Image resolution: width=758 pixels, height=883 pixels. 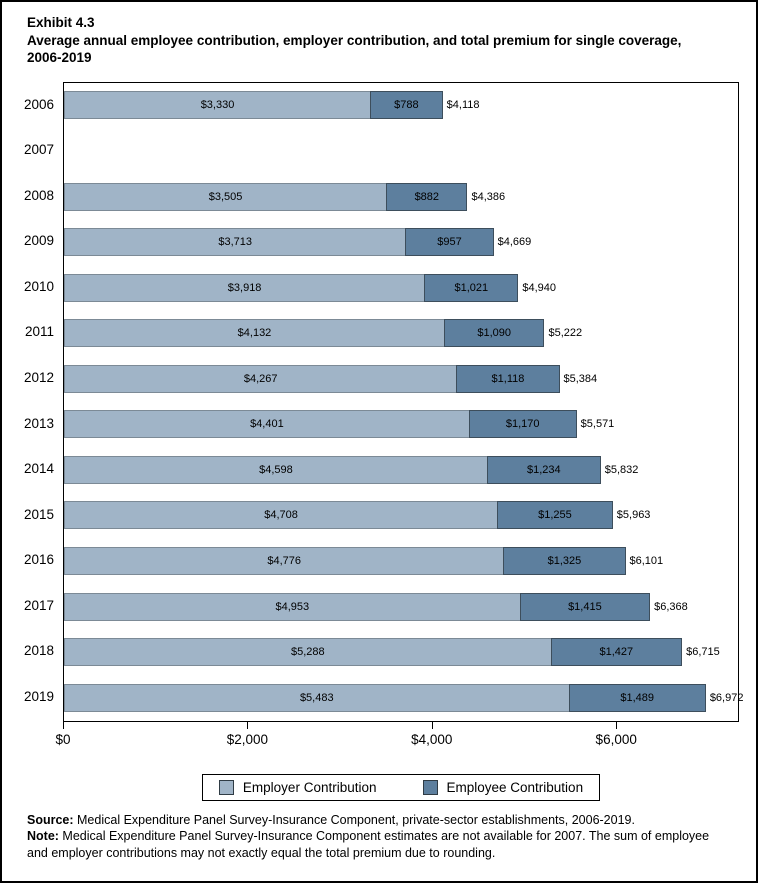 I want to click on stacked-bar-2014: $4,598 $1,234 $5,832, so click(x=401, y=469).